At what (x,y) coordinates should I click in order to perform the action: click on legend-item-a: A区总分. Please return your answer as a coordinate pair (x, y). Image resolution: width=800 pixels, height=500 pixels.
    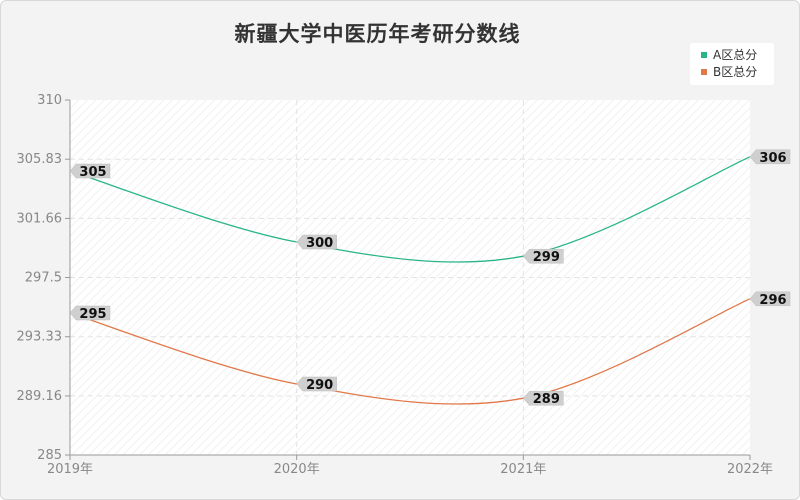
    Looking at the image, I should click on (729, 55).